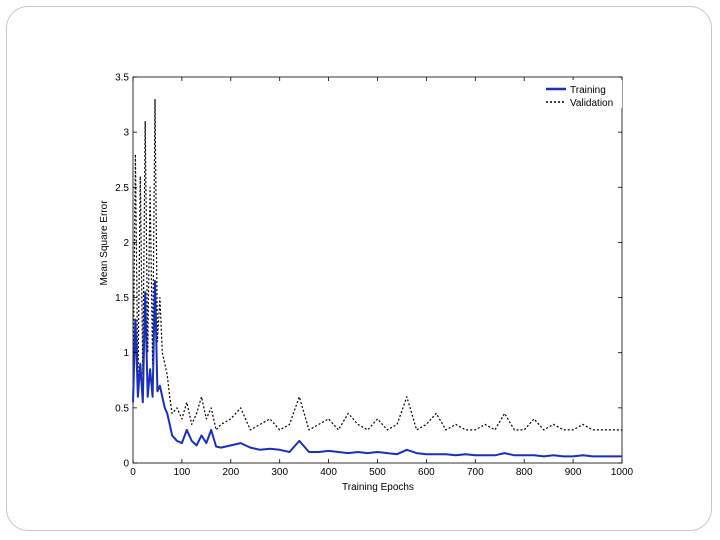  Describe the element at coordinates (122, 188) in the screenshot. I see `y-tick-label: 2.5` at that location.